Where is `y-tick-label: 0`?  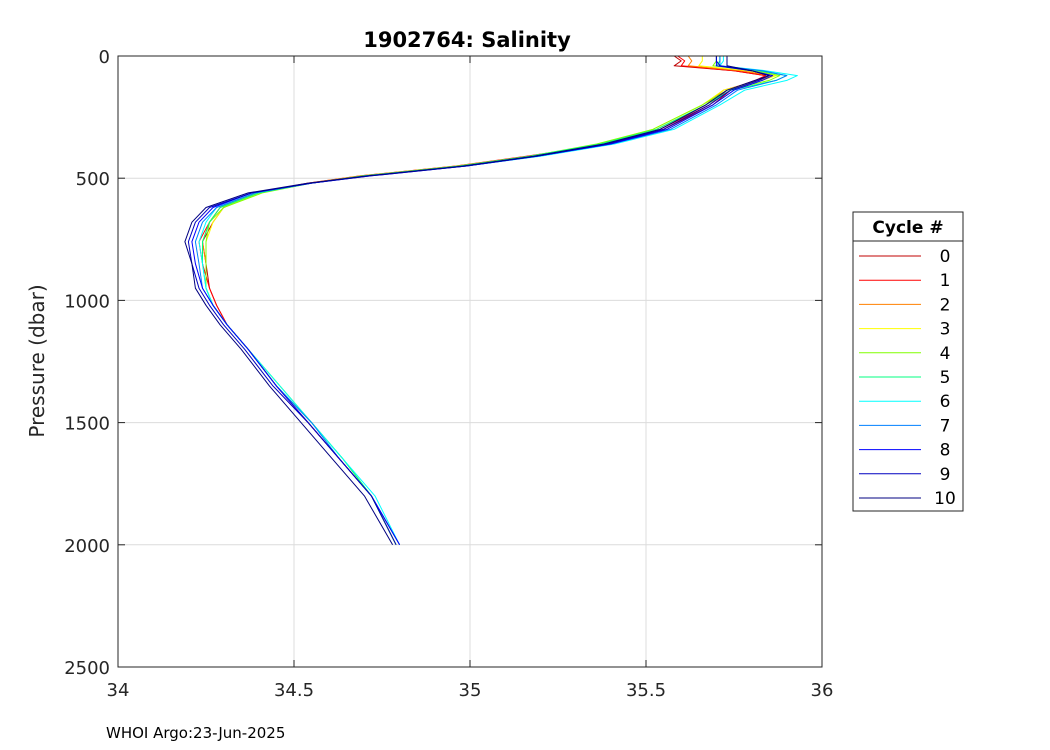 y-tick-label: 0 is located at coordinates (104, 57).